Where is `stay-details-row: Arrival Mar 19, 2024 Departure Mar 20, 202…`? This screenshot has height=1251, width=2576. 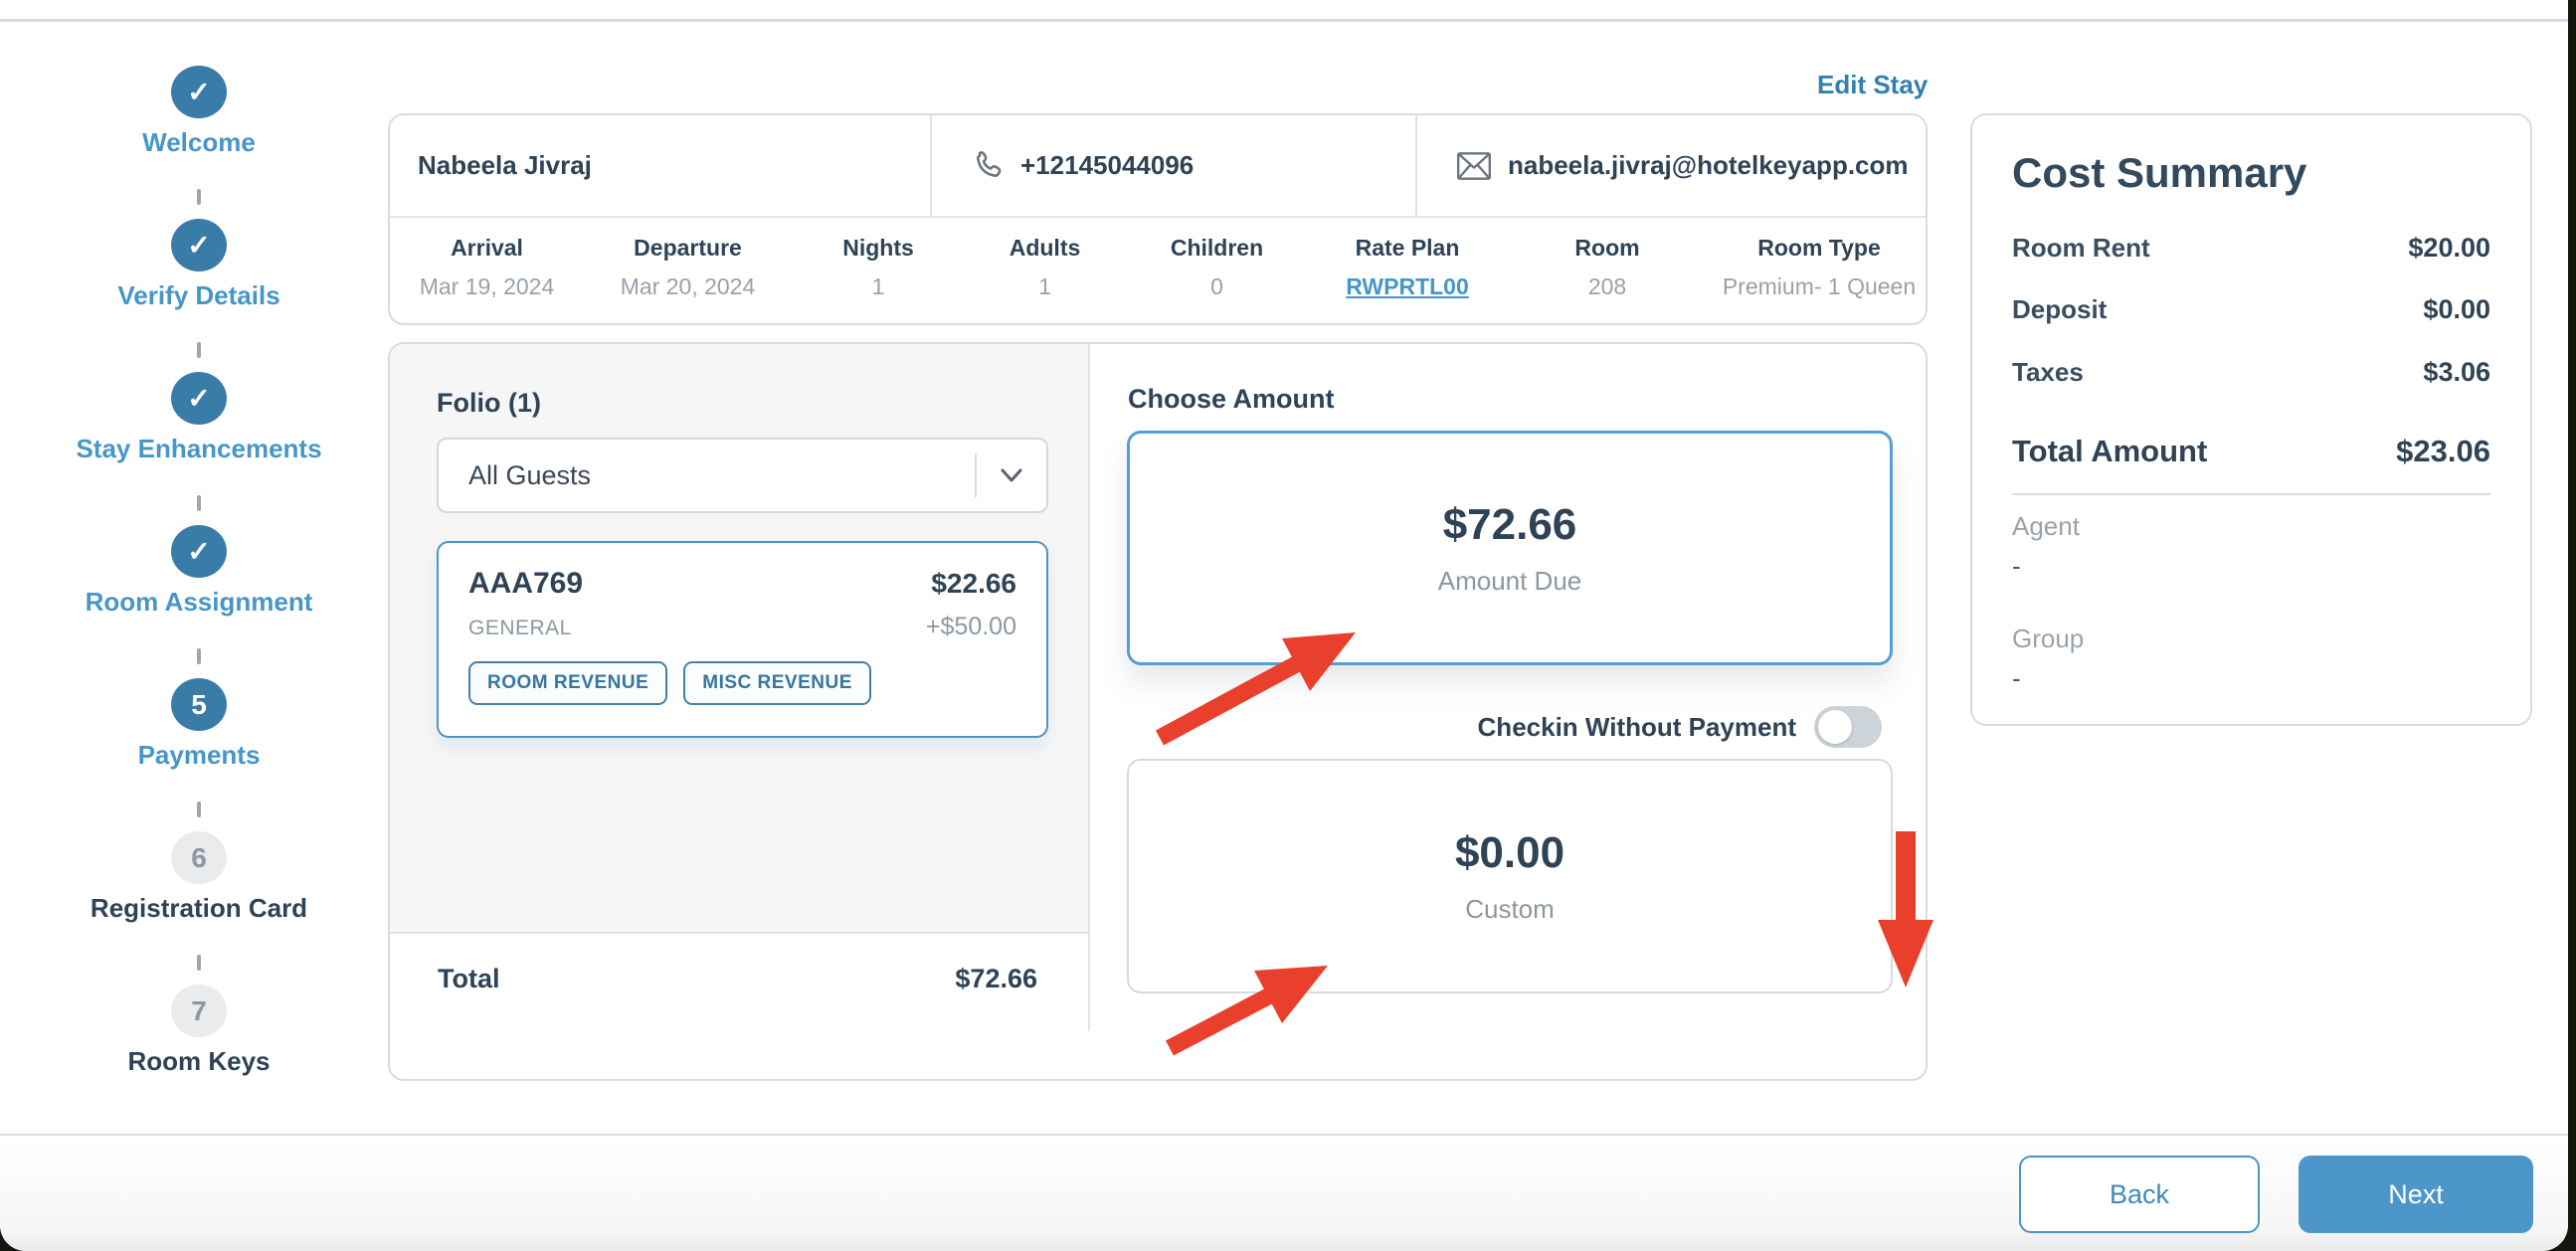
stay-details-row: Arrival Mar 19, 2024 Departure Mar 20, 202… is located at coordinates (1158, 270).